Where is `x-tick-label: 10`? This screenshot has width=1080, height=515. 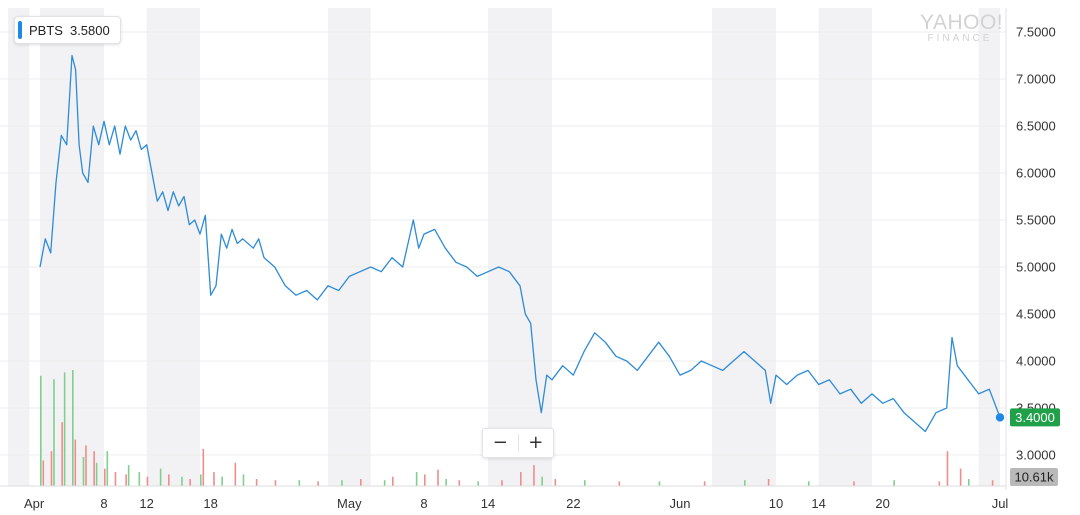 x-tick-label: 10 is located at coordinates (776, 503).